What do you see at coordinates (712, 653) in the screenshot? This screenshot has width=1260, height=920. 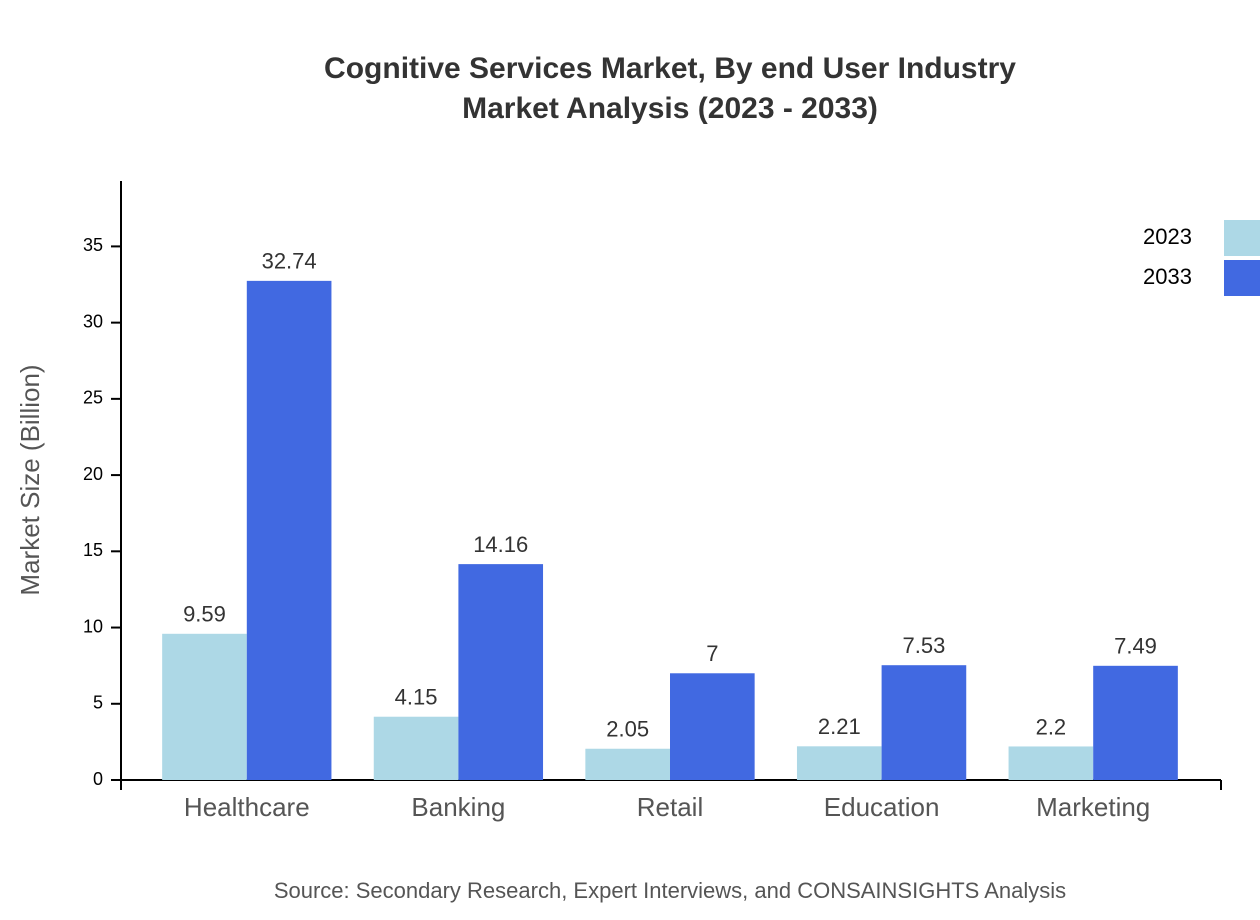 I see `data-label: 7` at bounding box center [712, 653].